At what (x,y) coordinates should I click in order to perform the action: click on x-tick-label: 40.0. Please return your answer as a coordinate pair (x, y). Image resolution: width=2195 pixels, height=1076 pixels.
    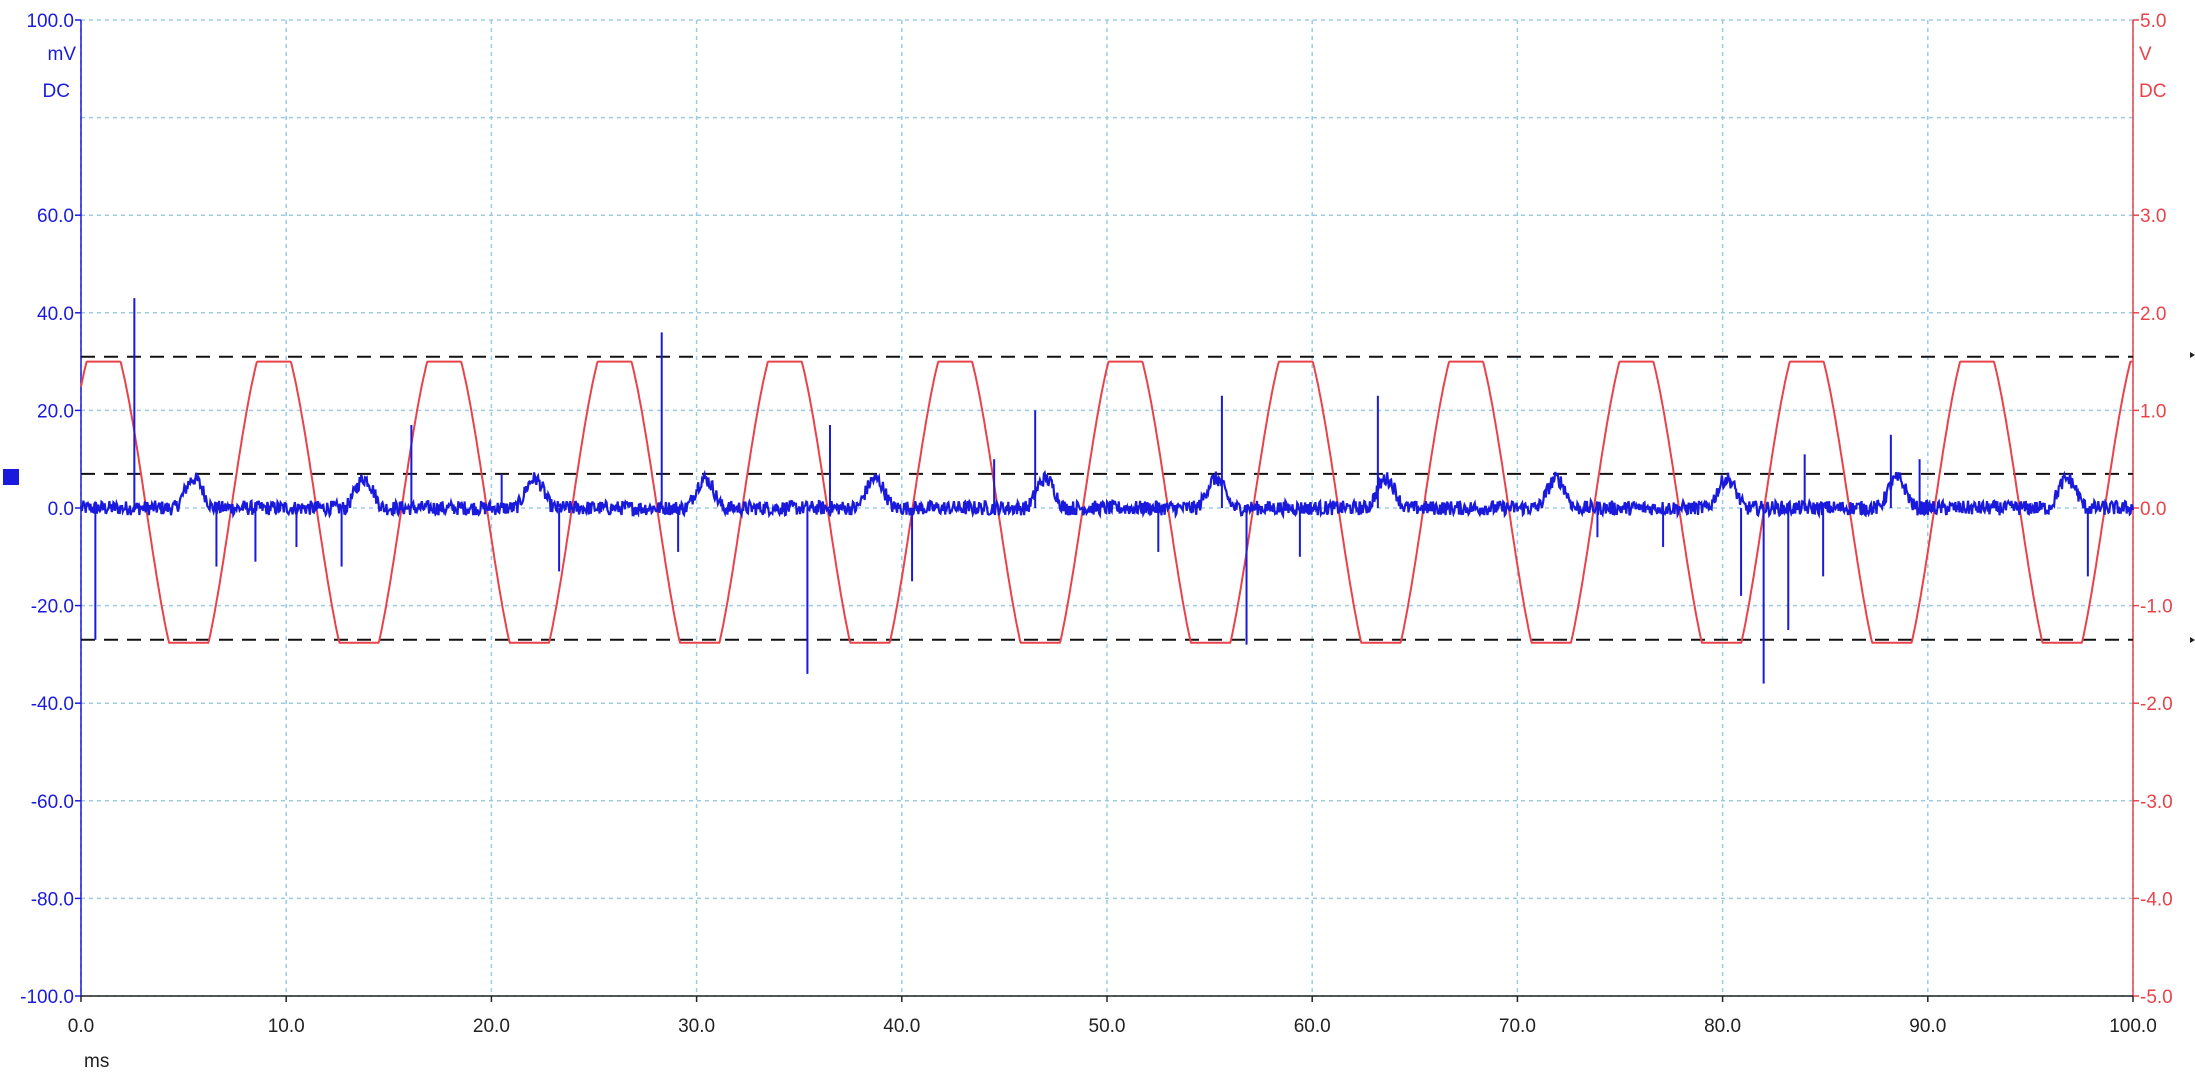
    Looking at the image, I should click on (901, 1026).